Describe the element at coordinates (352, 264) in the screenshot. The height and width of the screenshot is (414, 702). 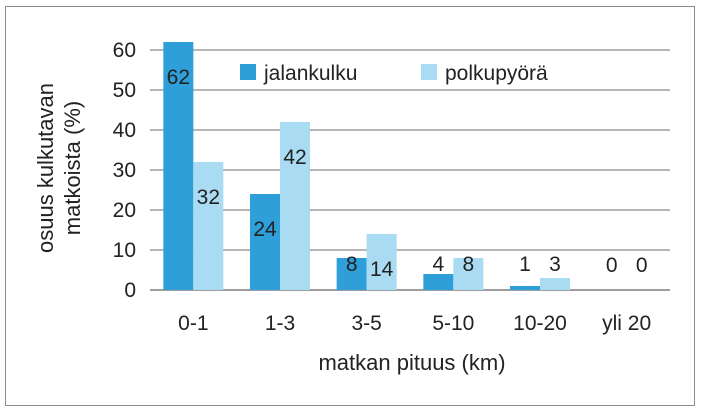
I see `data-label-jalankulku: 8` at that location.